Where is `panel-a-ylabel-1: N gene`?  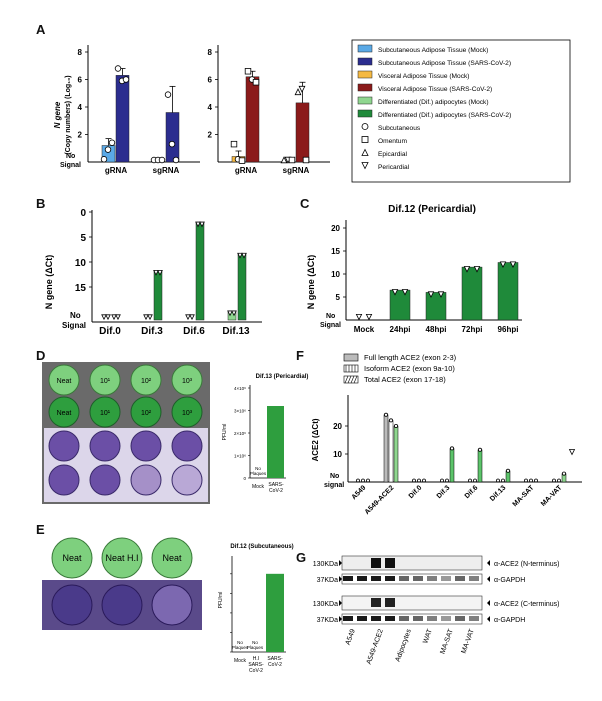 panel-a-ylabel-1: N gene is located at coordinates (57, 114).